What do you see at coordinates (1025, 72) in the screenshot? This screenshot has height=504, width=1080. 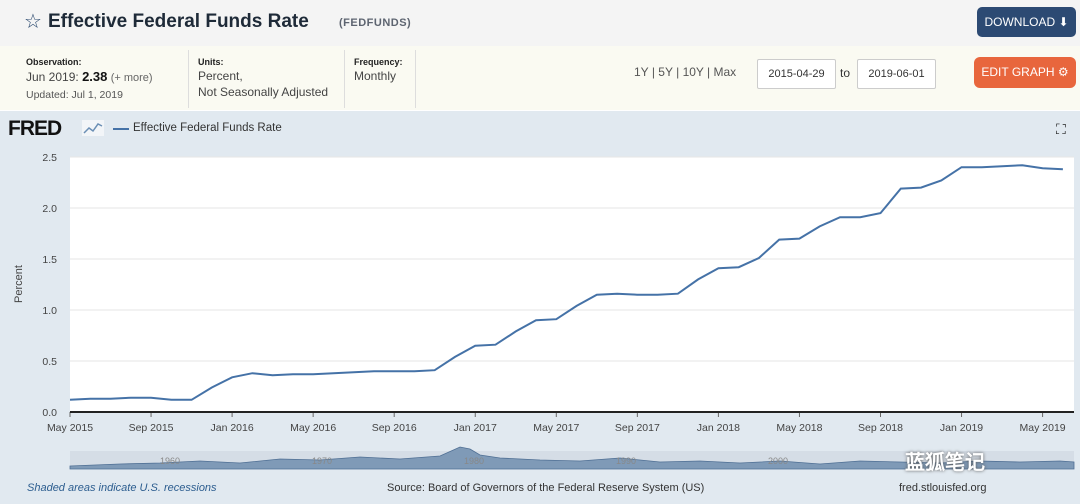 I see `edit-graph-button: EDIT GRAPH ⚙` at bounding box center [1025, 72].